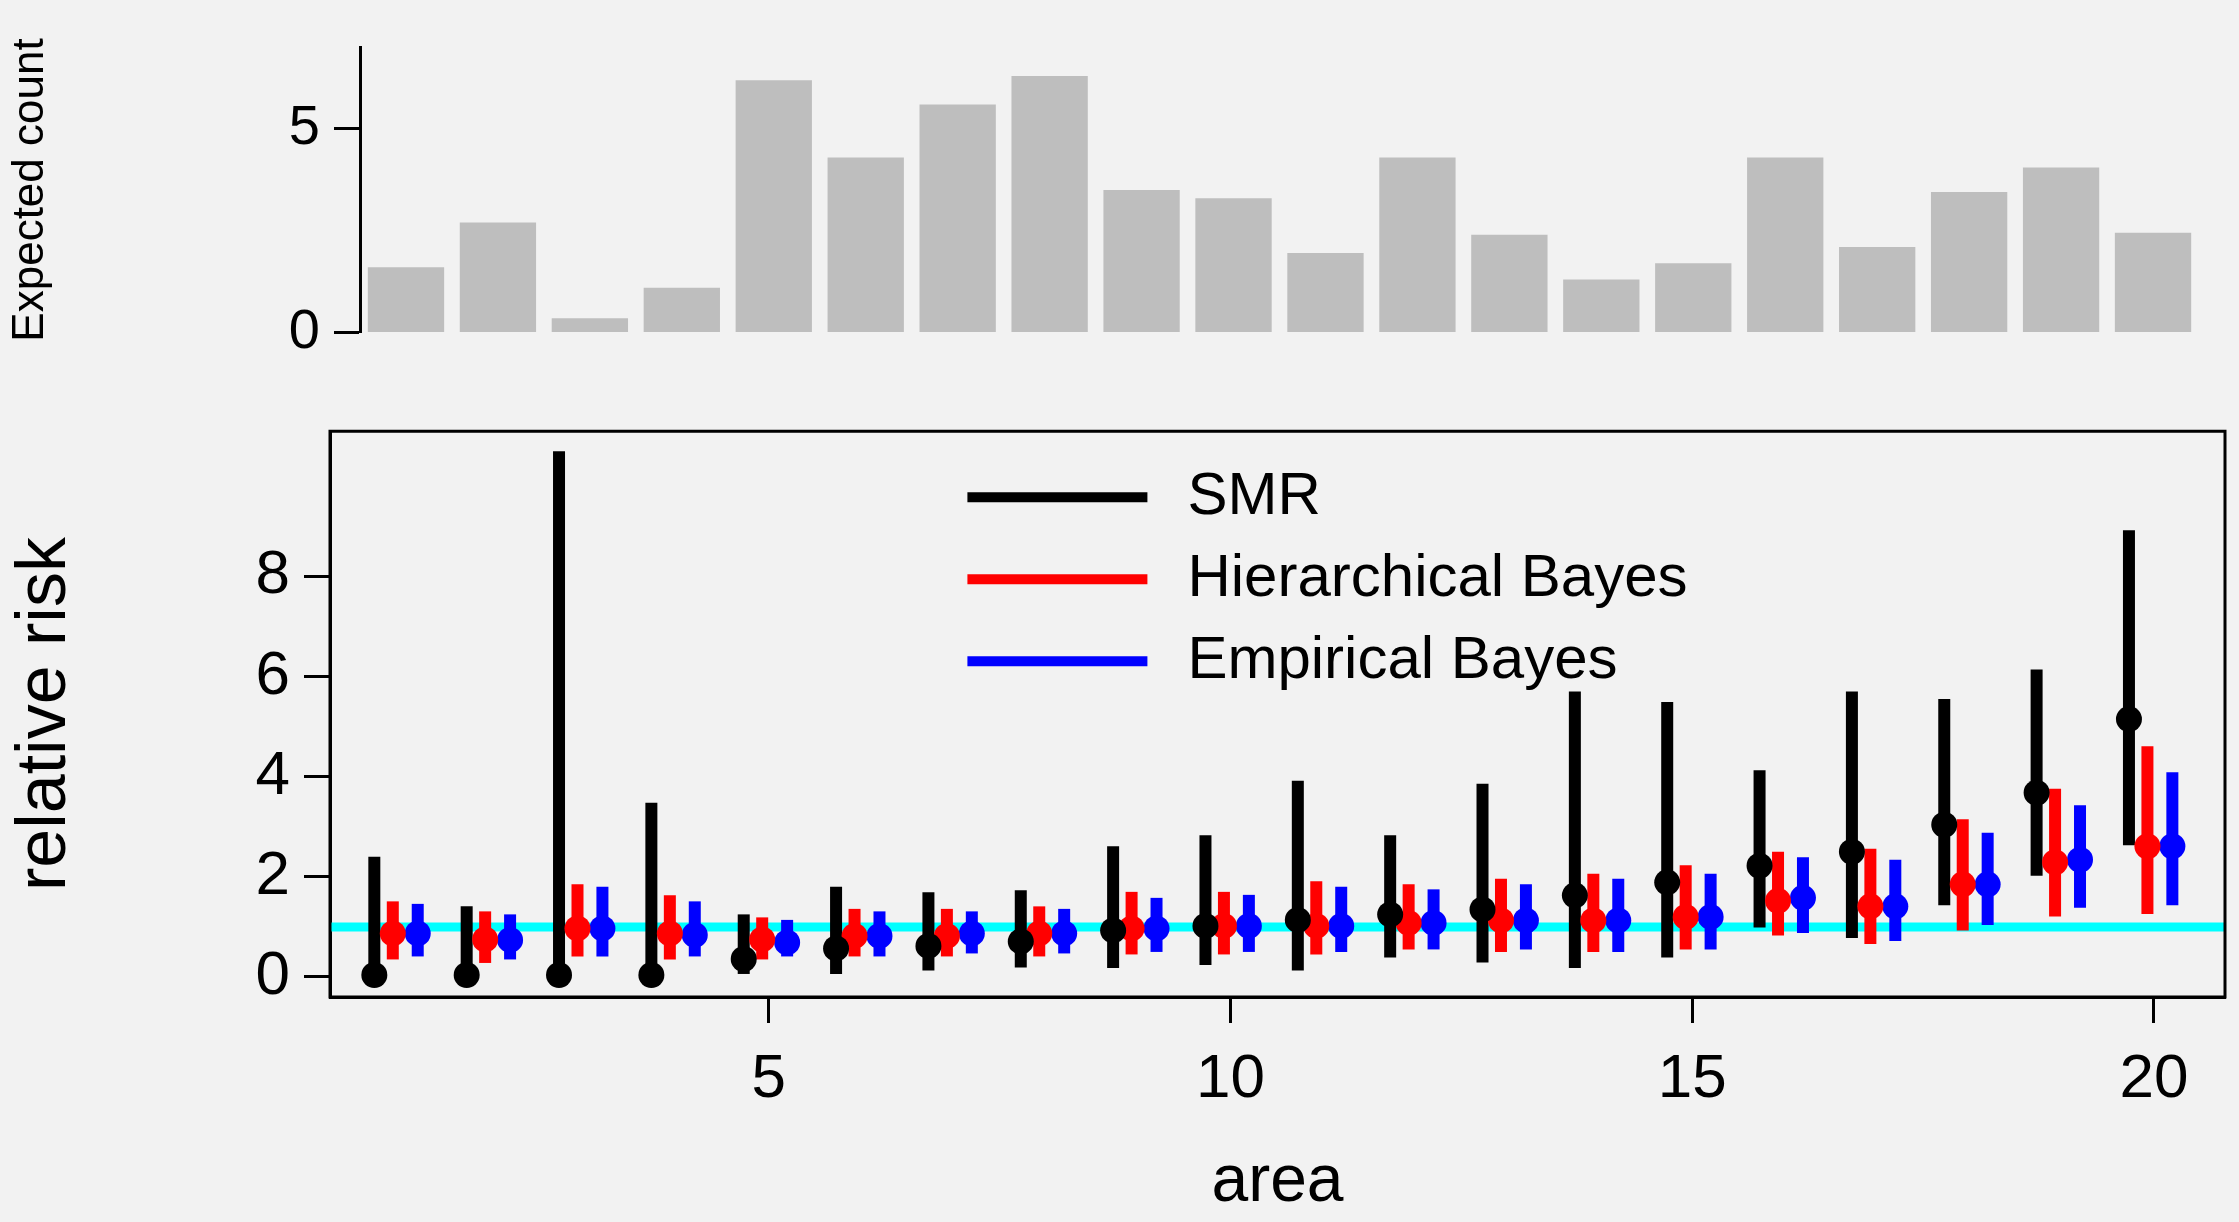 The image size is (2239, 1222). I want to click on x-tick-label: 15, so click(1692, 1076).